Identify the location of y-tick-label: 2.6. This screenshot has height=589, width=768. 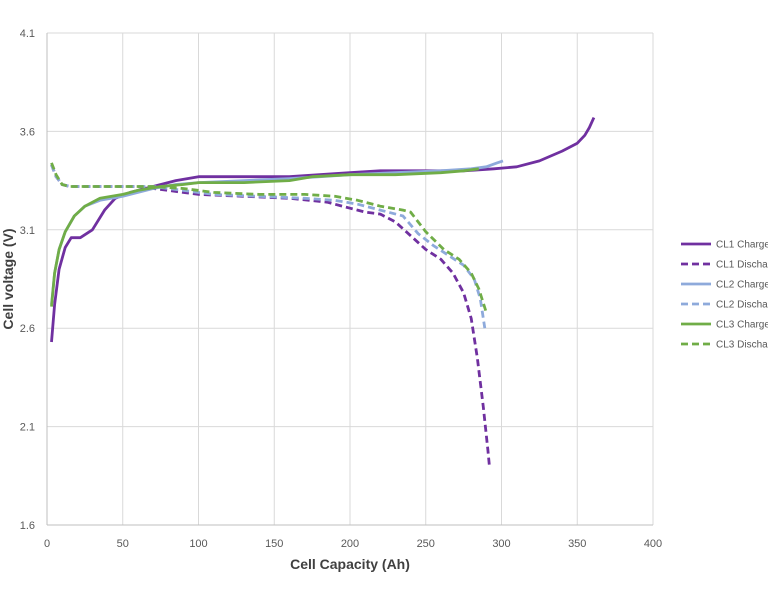
(27, 329).